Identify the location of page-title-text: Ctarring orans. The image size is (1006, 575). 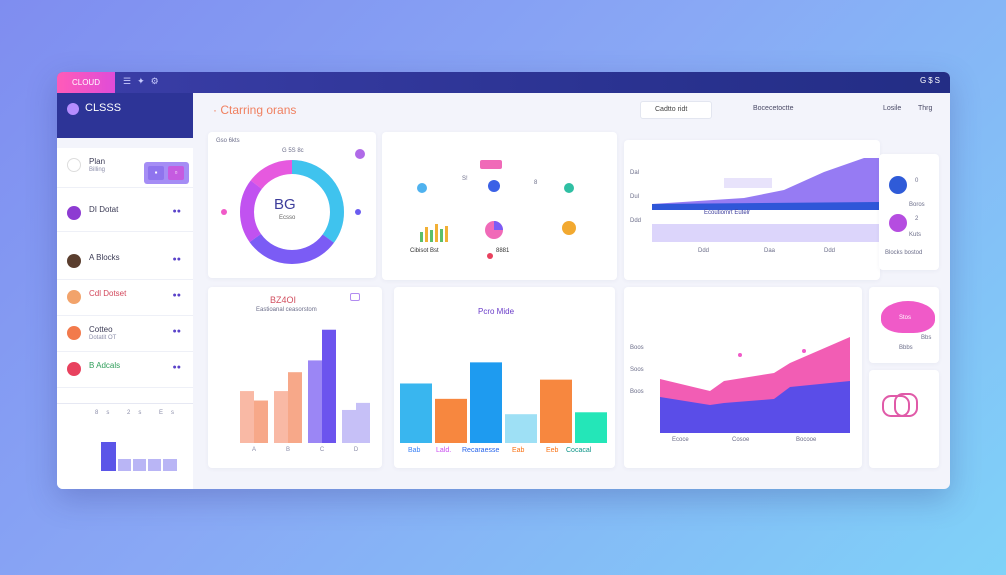
(258, 110).